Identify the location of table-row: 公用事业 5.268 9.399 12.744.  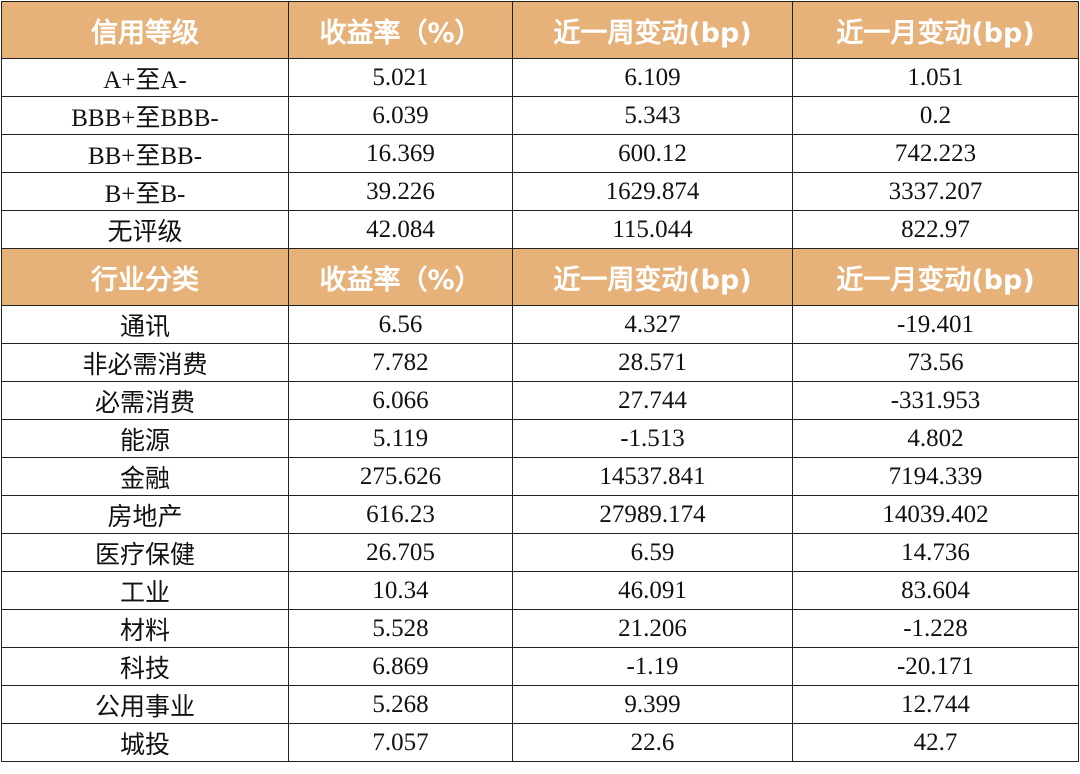
(540, 704).